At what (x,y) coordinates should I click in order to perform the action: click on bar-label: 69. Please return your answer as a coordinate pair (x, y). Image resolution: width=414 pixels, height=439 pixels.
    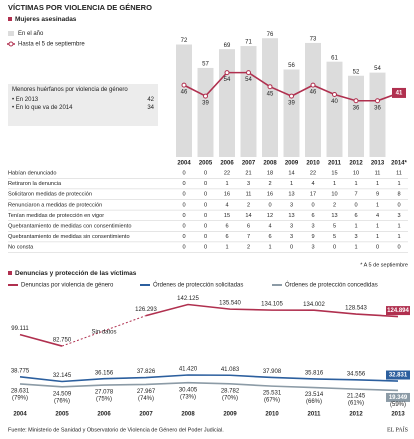
    Looking at the image, I should click on (227, 46).